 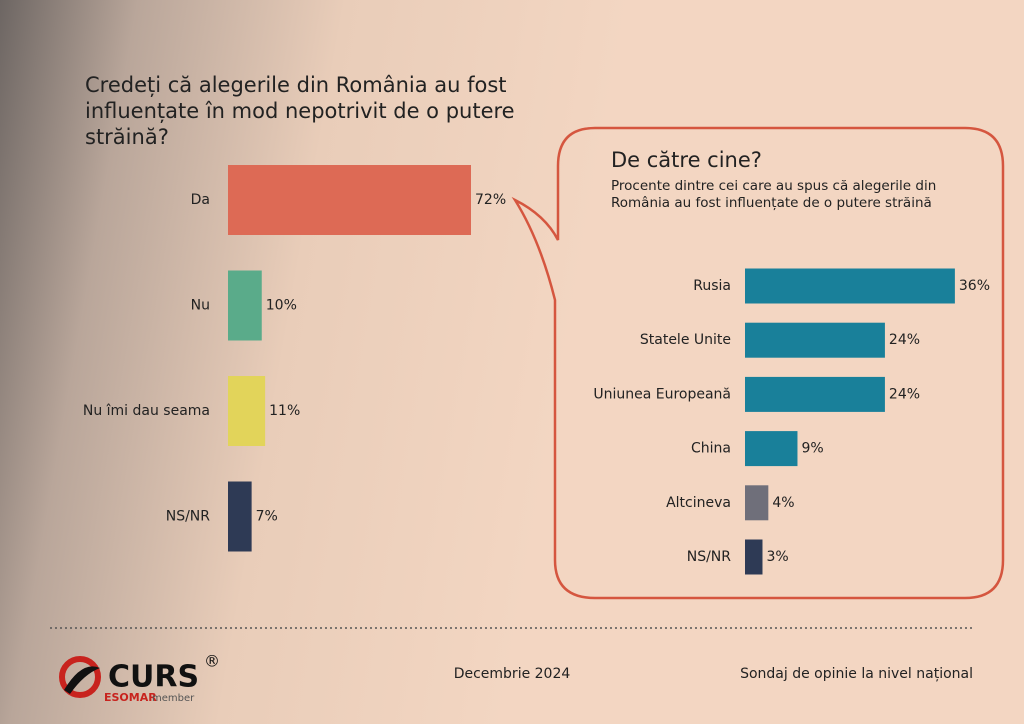 What do you see at coordinates (711, 449) in the screenshot?
I see `category-label: China` at bounding box center [711, 449].